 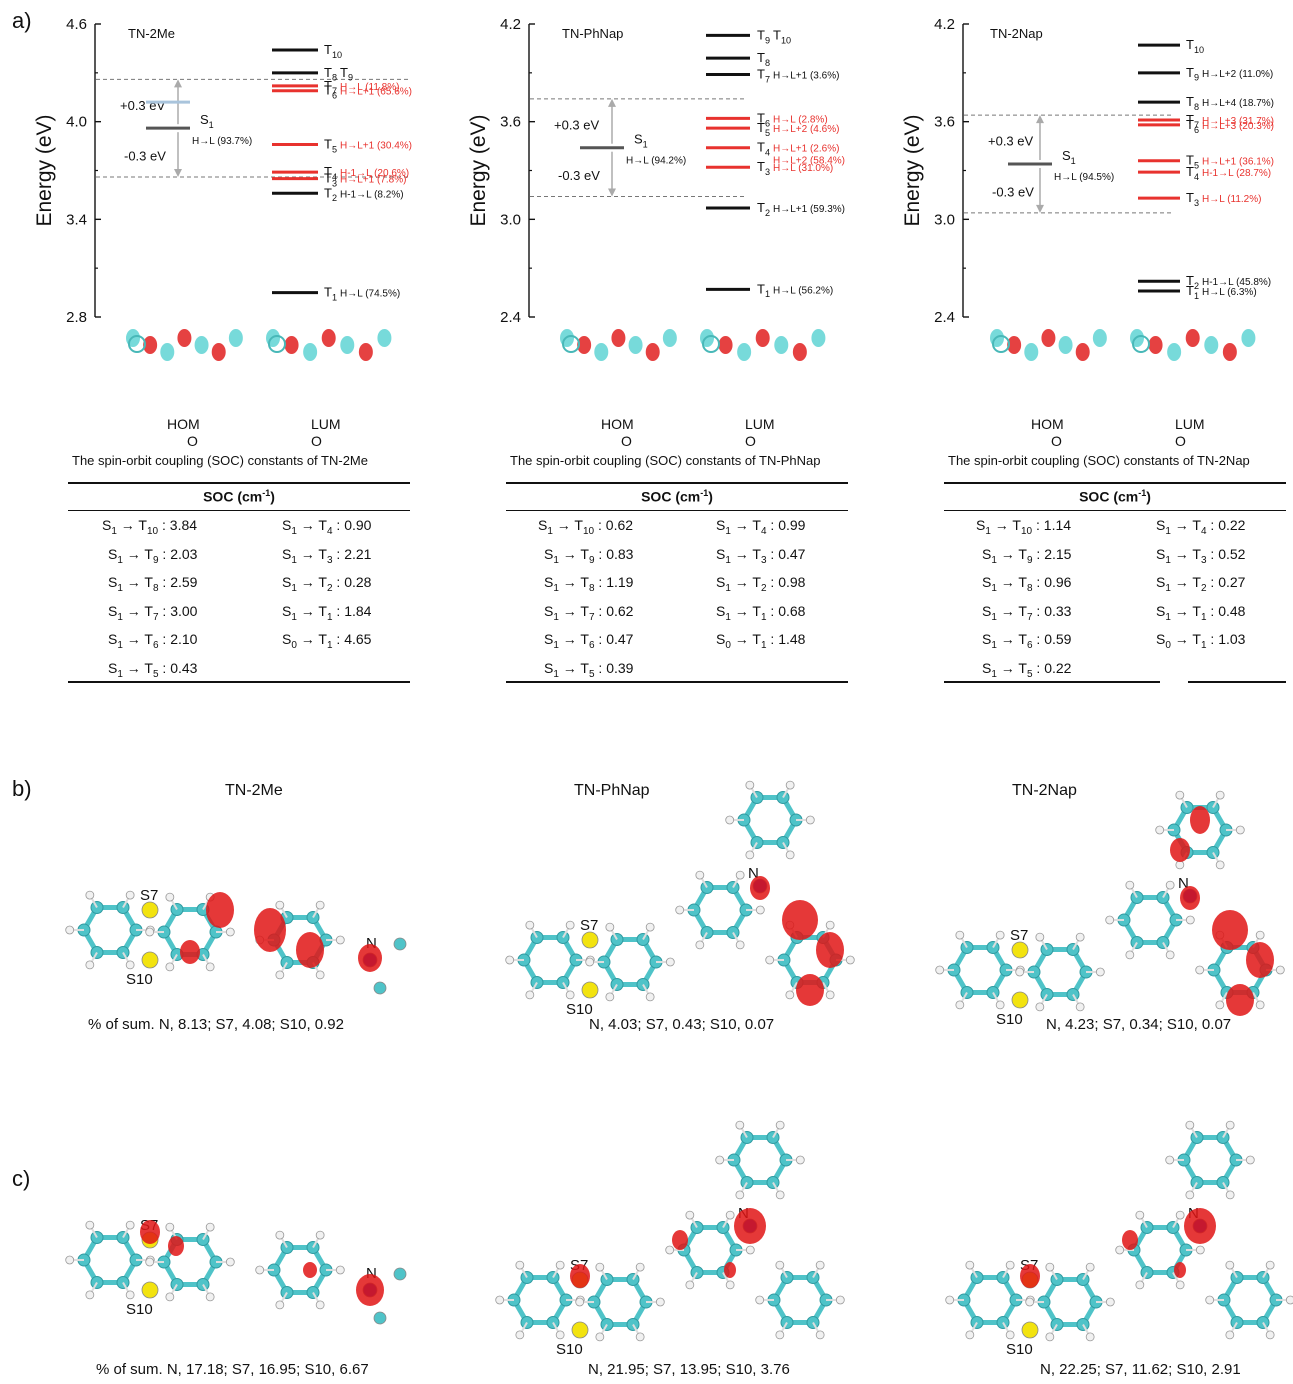 I want to click on triplet-contribution: H→L (74.5%), so click(x=370, y=294).